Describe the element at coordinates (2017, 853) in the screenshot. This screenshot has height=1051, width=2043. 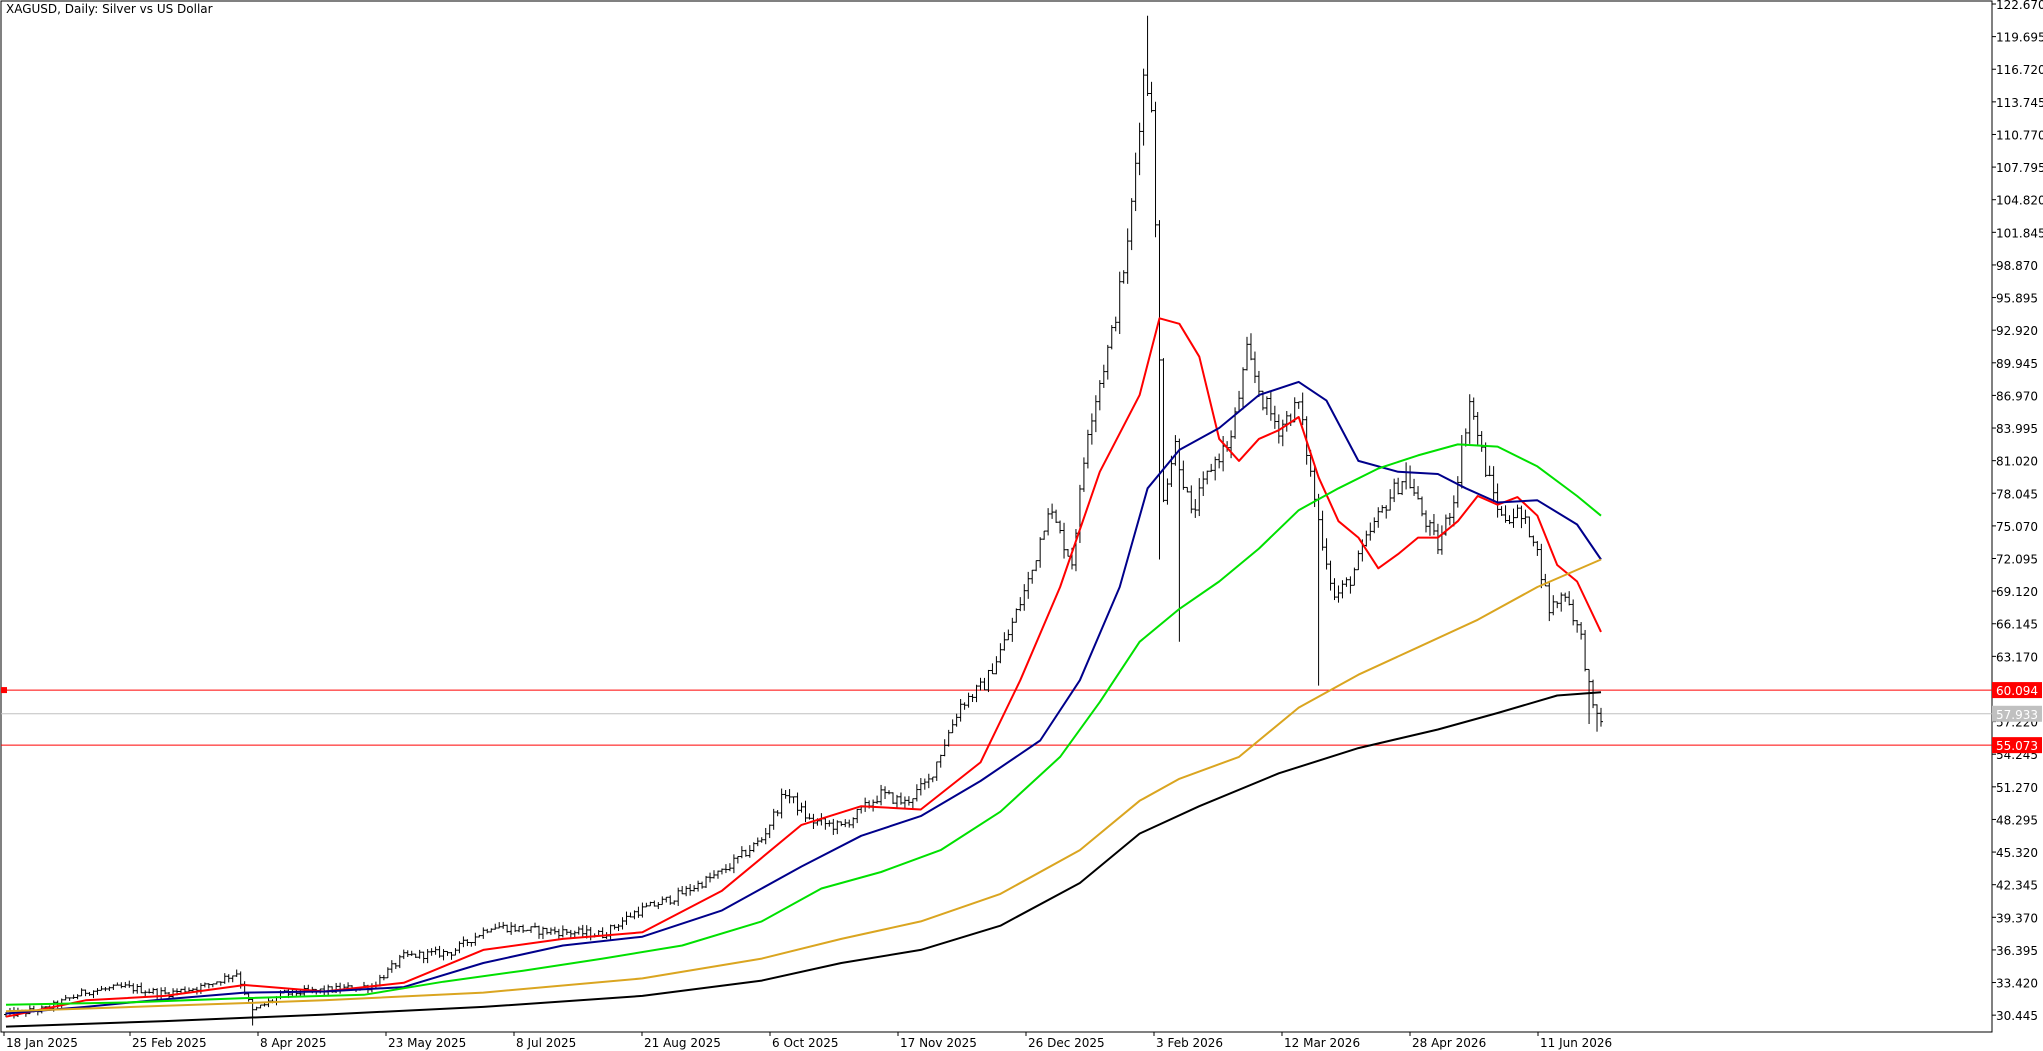
I see `y-tick-label: 45.320` at that location.